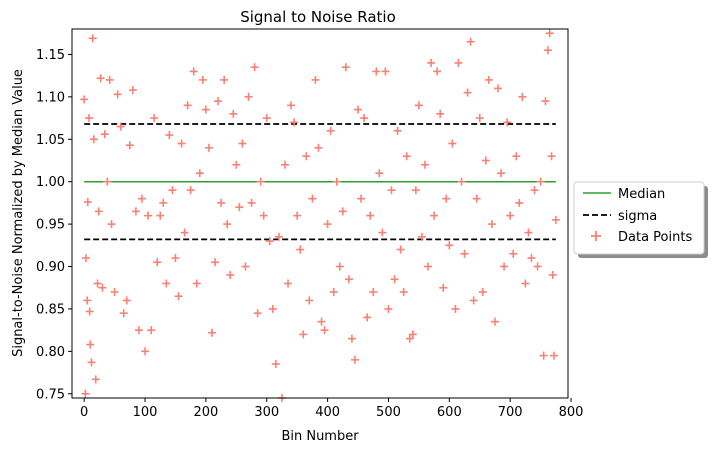 This screenshot has height=453, width=713. Describe the element at coordinates (266, 412) in the screenshot. I see `x-tick-label: 300` at that location.